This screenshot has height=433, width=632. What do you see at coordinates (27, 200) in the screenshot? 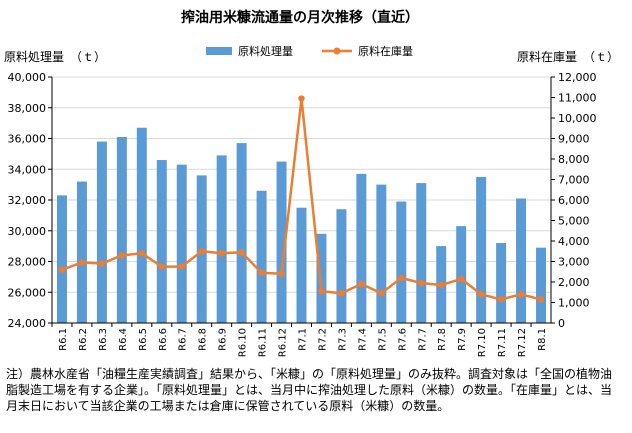
I see `left-tick-label: 32,000` at bounding box center [27, 200].